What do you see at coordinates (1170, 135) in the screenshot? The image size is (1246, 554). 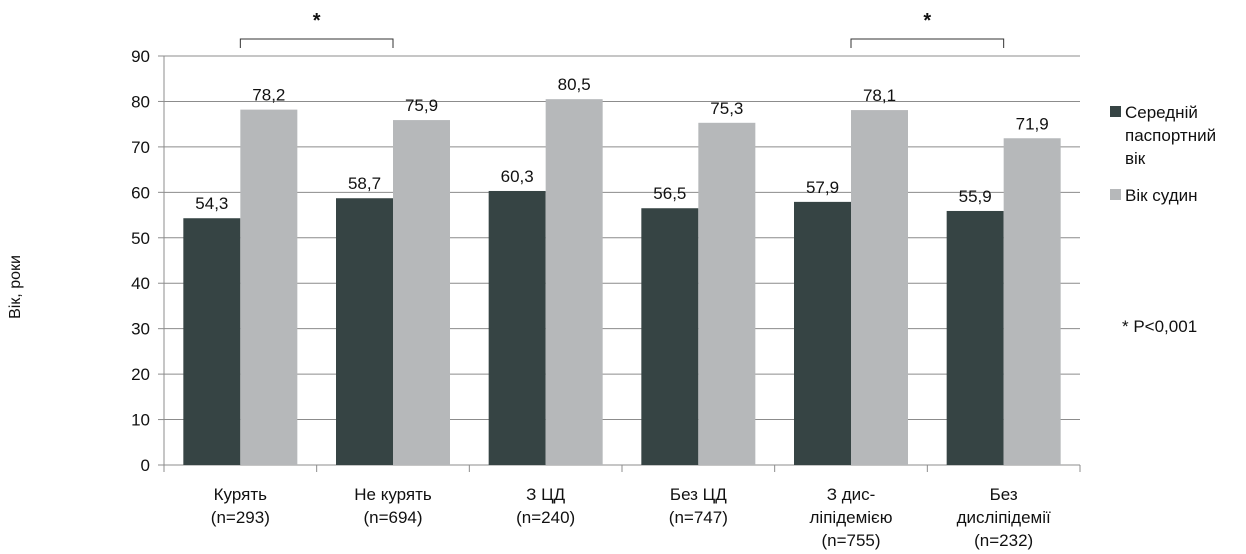 I see `legend-label: паспортний` at bounding box center [1170, 135].